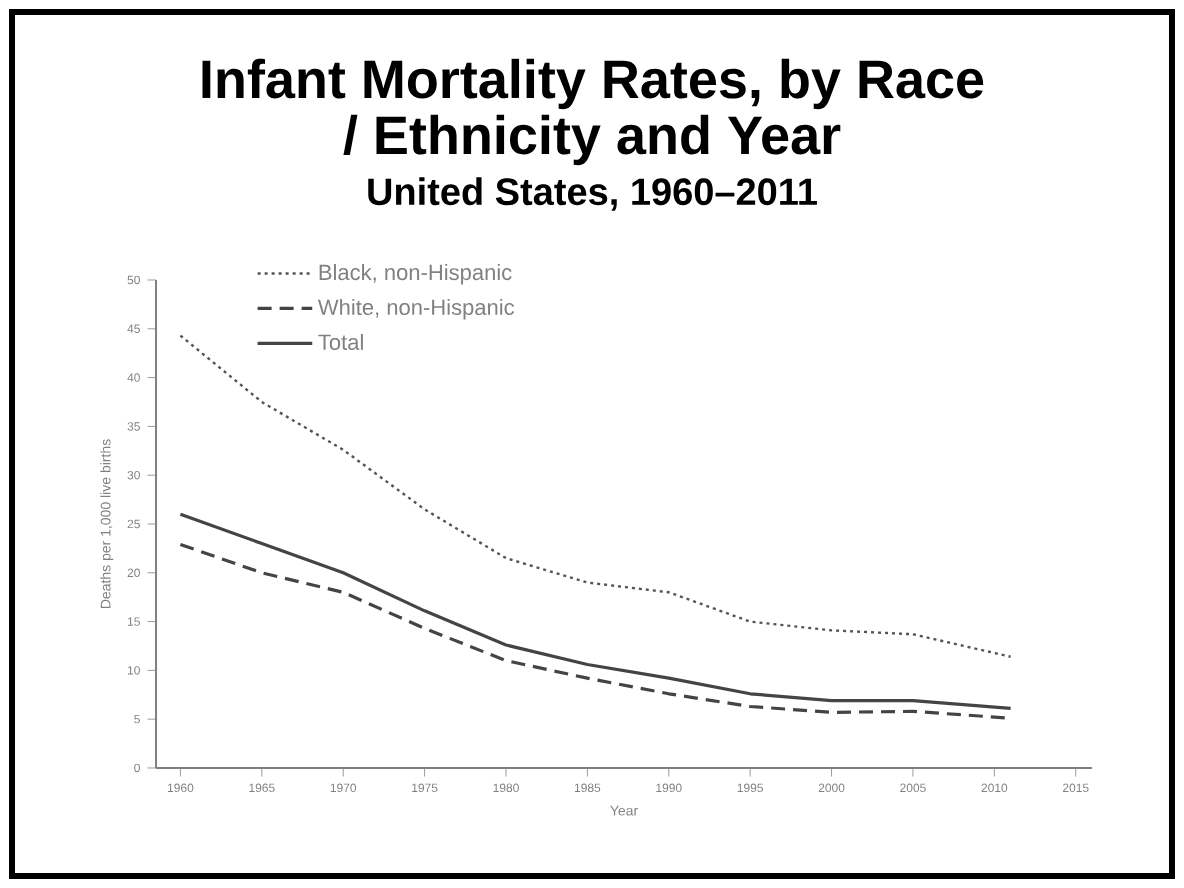 The width and height of the screenshot is (1184, 888). What do you see at coordinates (340, 342) in the screenshot?
I see `legend-label: Total` at bounding box center [340, 342].